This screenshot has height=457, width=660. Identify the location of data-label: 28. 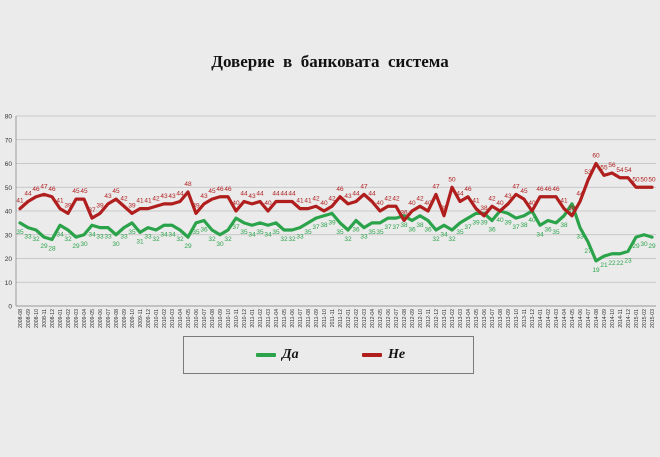
(52, 249).